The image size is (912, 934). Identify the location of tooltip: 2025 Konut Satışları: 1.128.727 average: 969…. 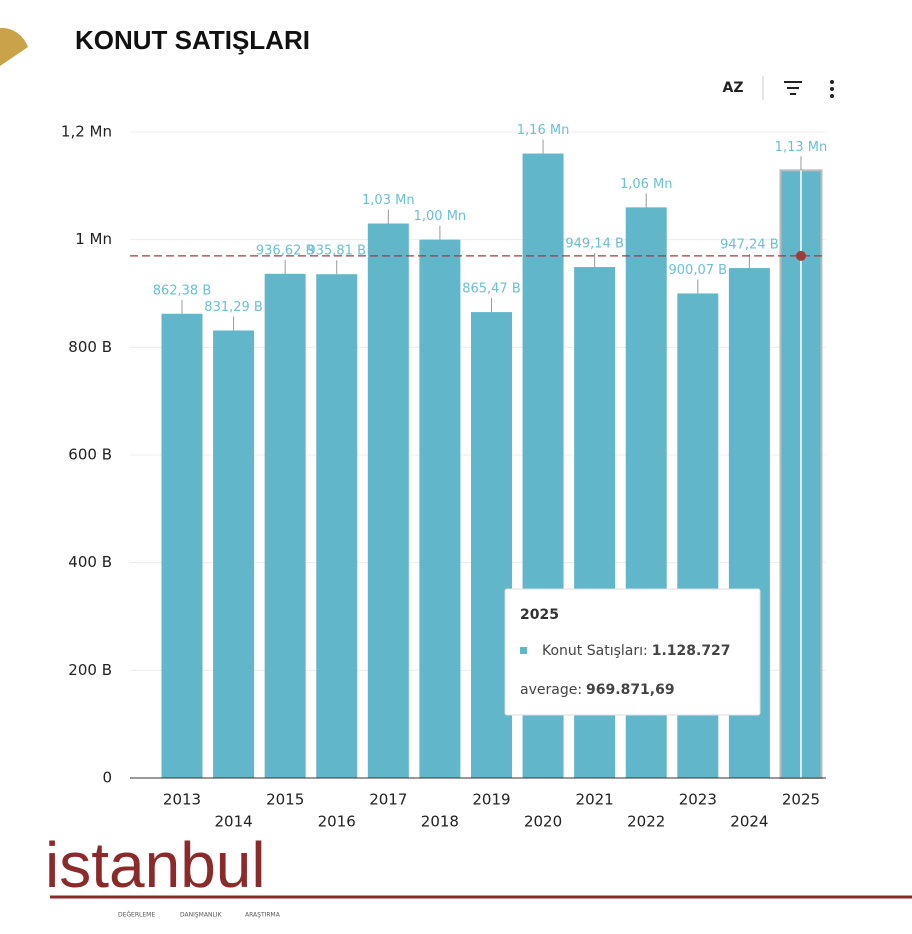
(632, 652).